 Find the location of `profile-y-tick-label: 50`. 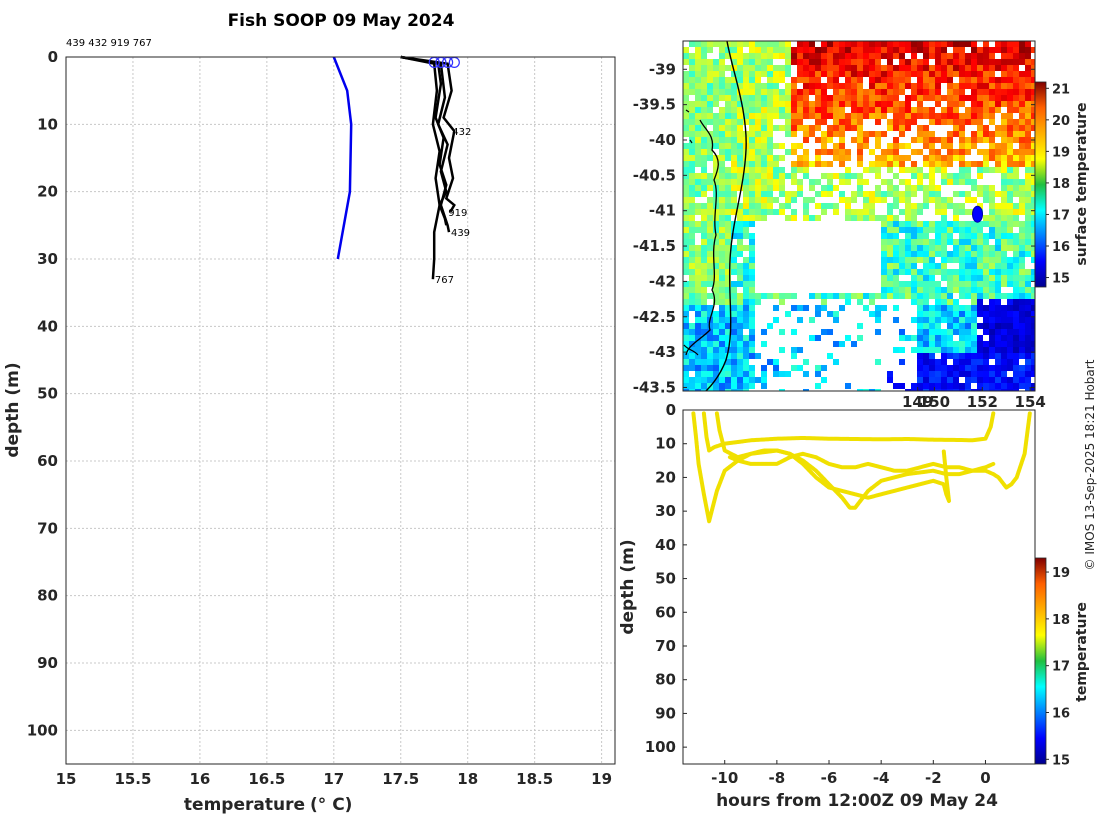

profile-y-tick-label: 50 is located at coordinates (47, 394).